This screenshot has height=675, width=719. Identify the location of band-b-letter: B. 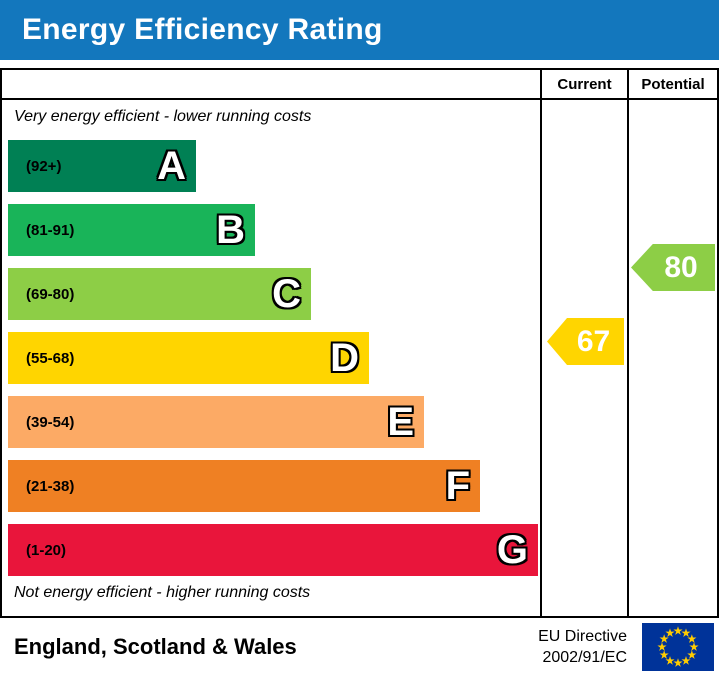
(230, 230).